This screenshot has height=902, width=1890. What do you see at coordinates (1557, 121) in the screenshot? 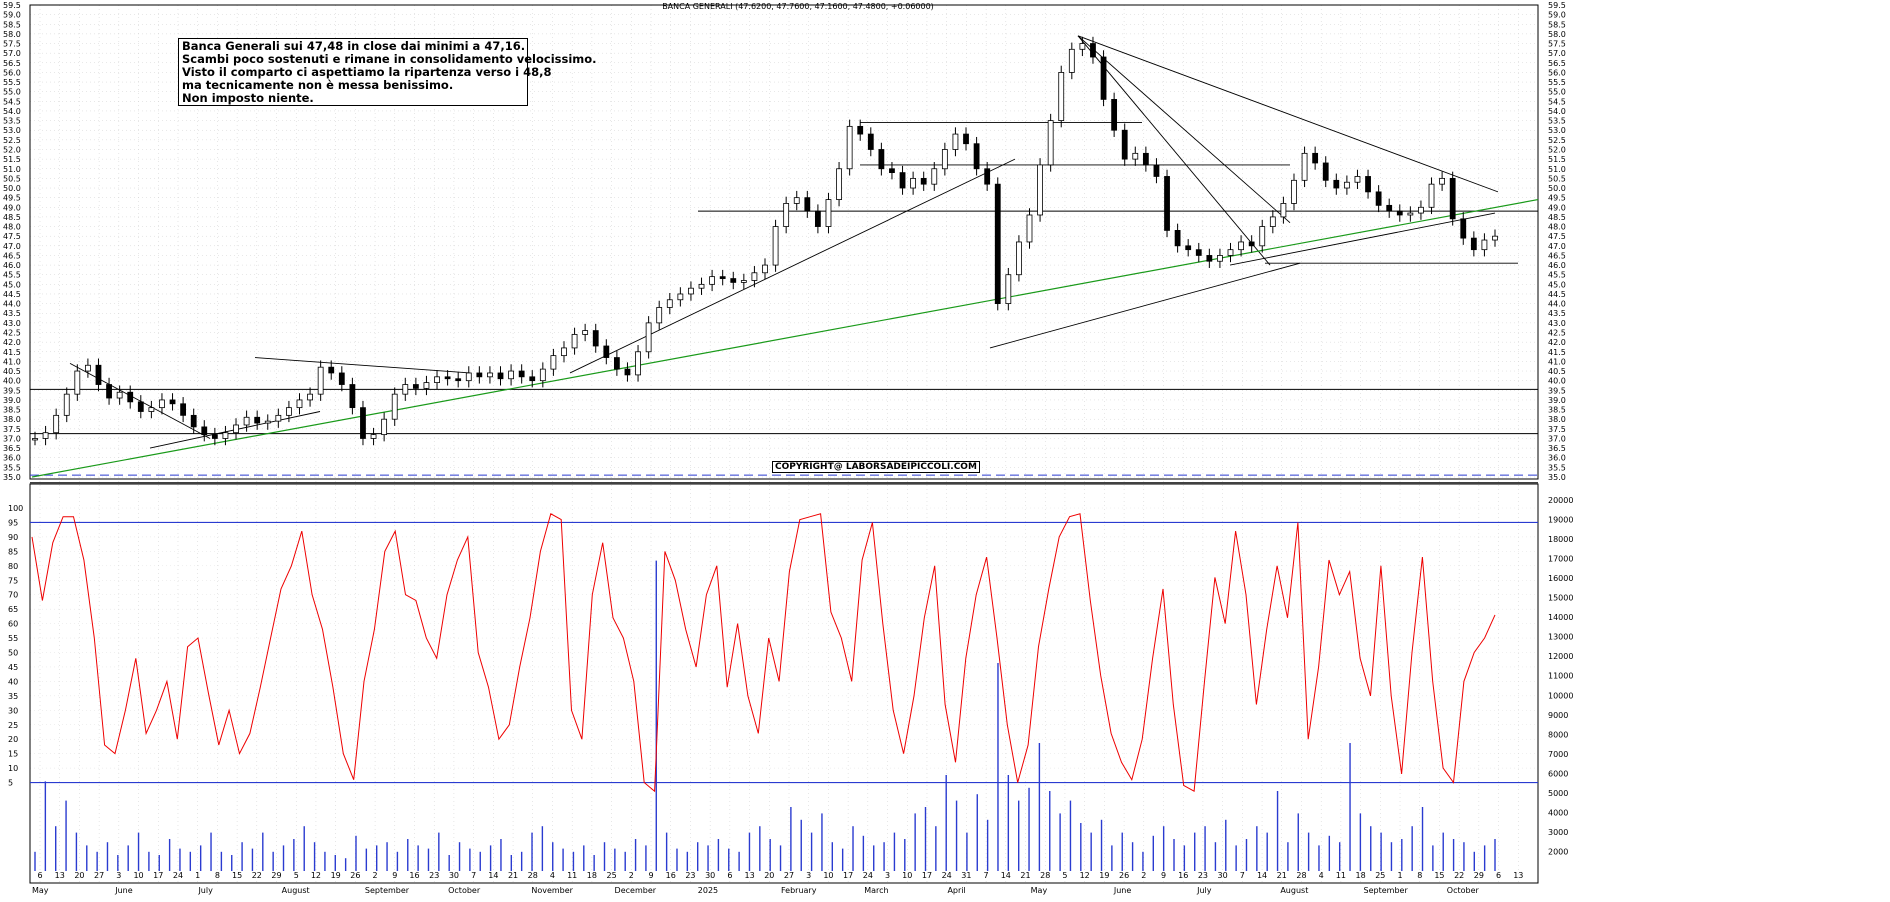
I see `price-tick-label-right: 53.5` at bounding box center [1557, 121].